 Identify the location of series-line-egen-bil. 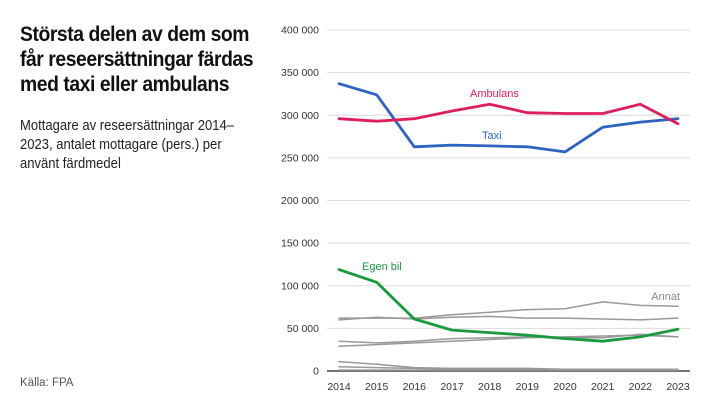
(508, 305).